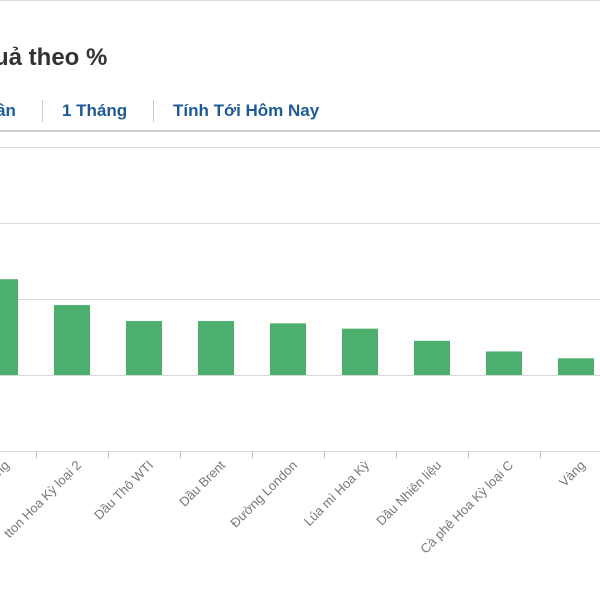 This screenshot has height=600, width=600. What do you see at coordinates (300, 0) in the screenshot?
I see `top-border` at bounding box center [300, 0].